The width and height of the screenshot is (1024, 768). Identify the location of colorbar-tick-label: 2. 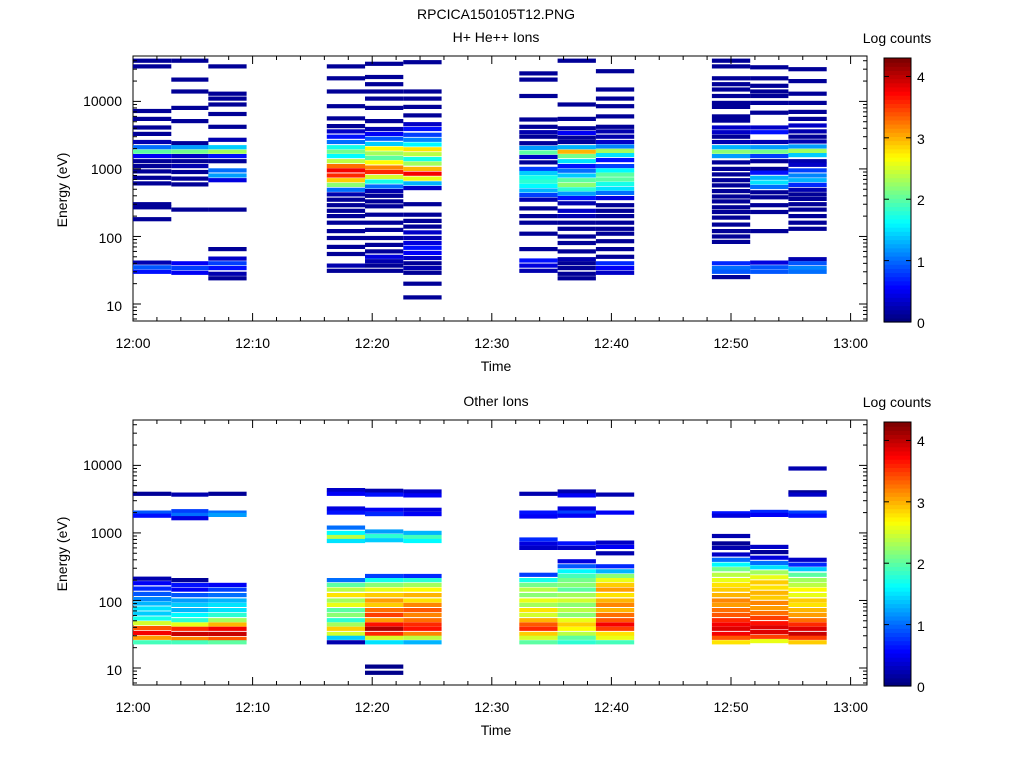
(921, 200).